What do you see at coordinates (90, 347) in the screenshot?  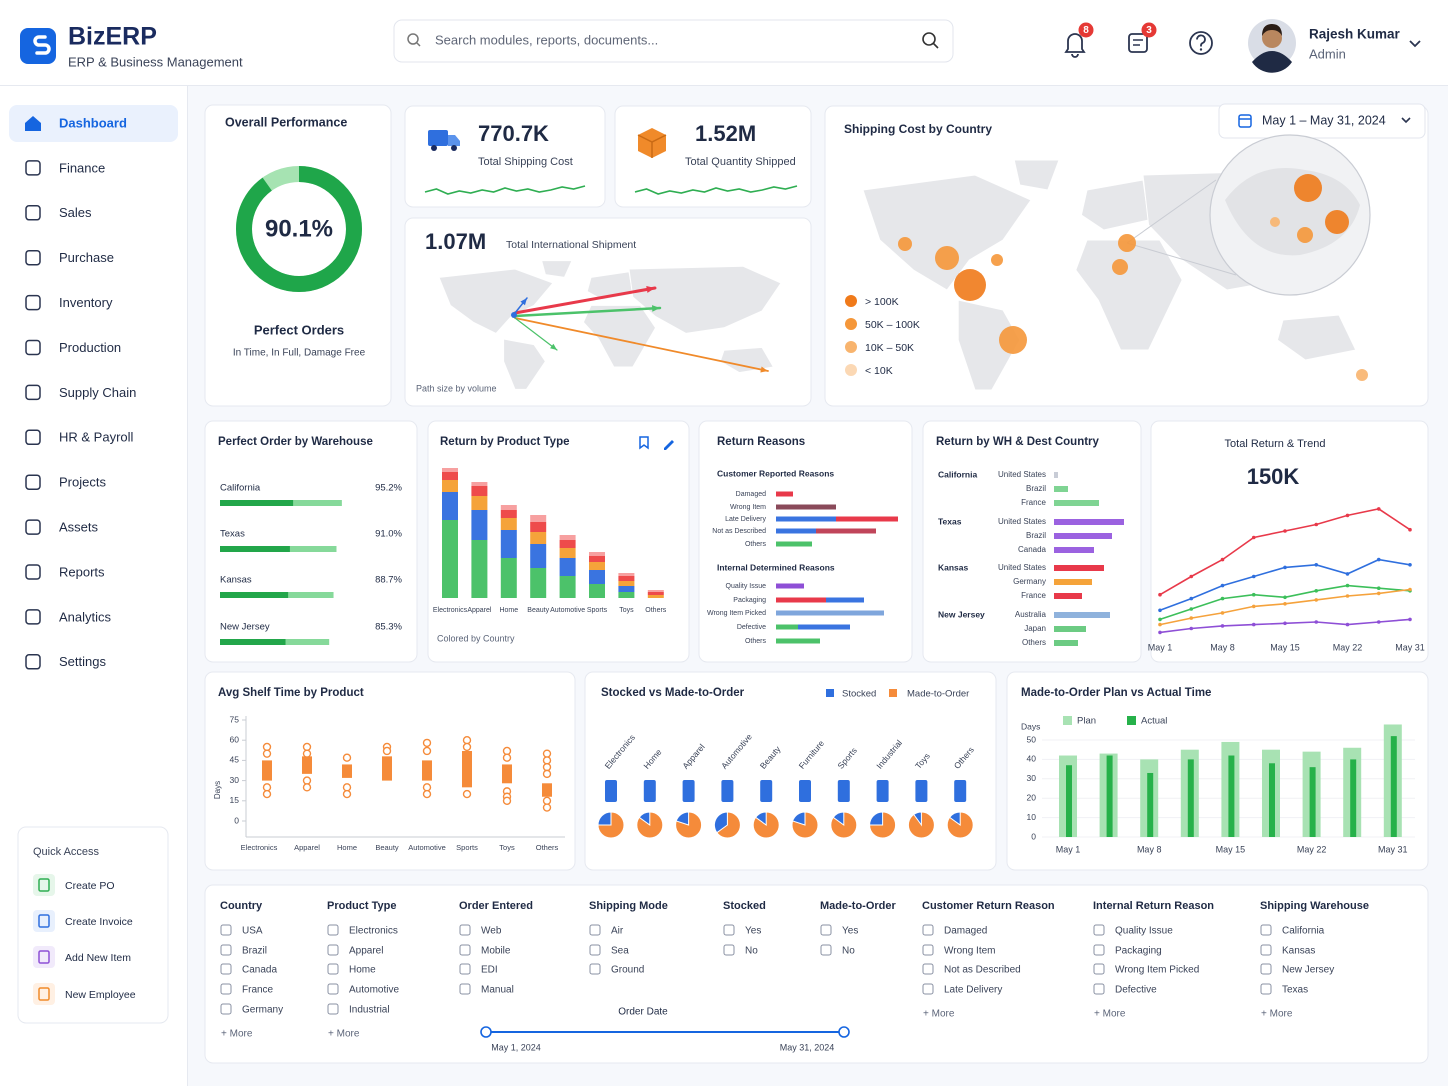 I see `nav-item: Production` at bounding box center [90, 347].